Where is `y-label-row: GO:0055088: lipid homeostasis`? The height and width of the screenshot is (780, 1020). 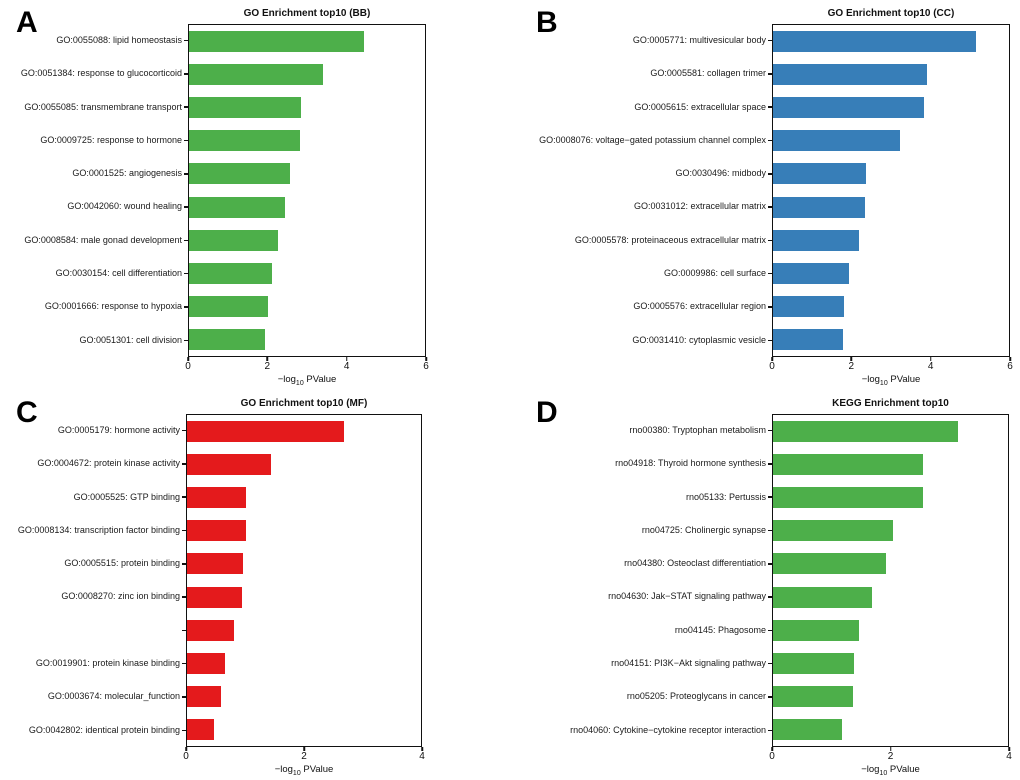 y-label-row: GO:0055088: lipid homeostasis is located at coordinates (94, 40).